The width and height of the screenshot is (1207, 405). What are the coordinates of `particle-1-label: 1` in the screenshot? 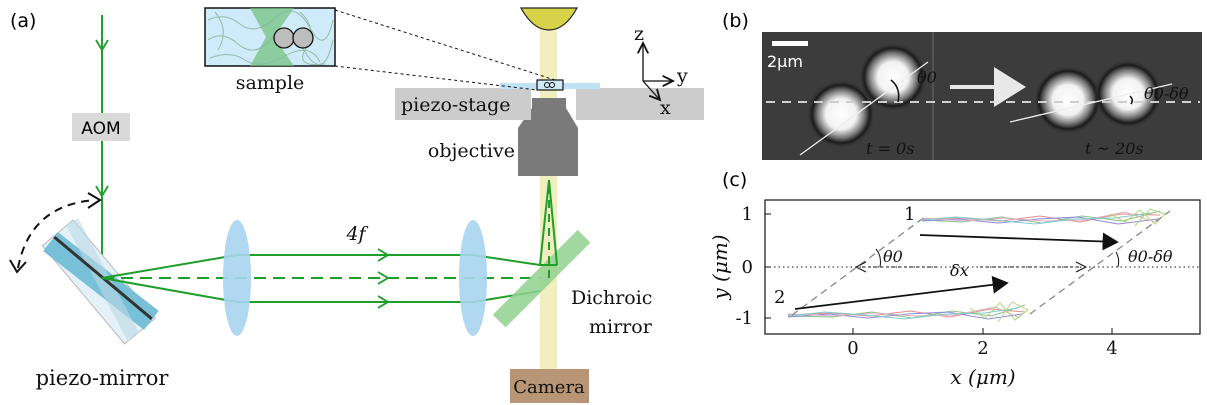 It's located at (909, 214).